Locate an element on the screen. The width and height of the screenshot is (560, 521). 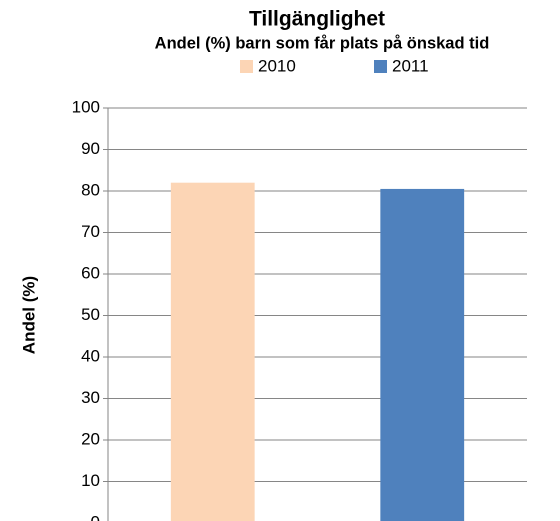
y-tick-label: 20 is located at coordinates (90, 438).